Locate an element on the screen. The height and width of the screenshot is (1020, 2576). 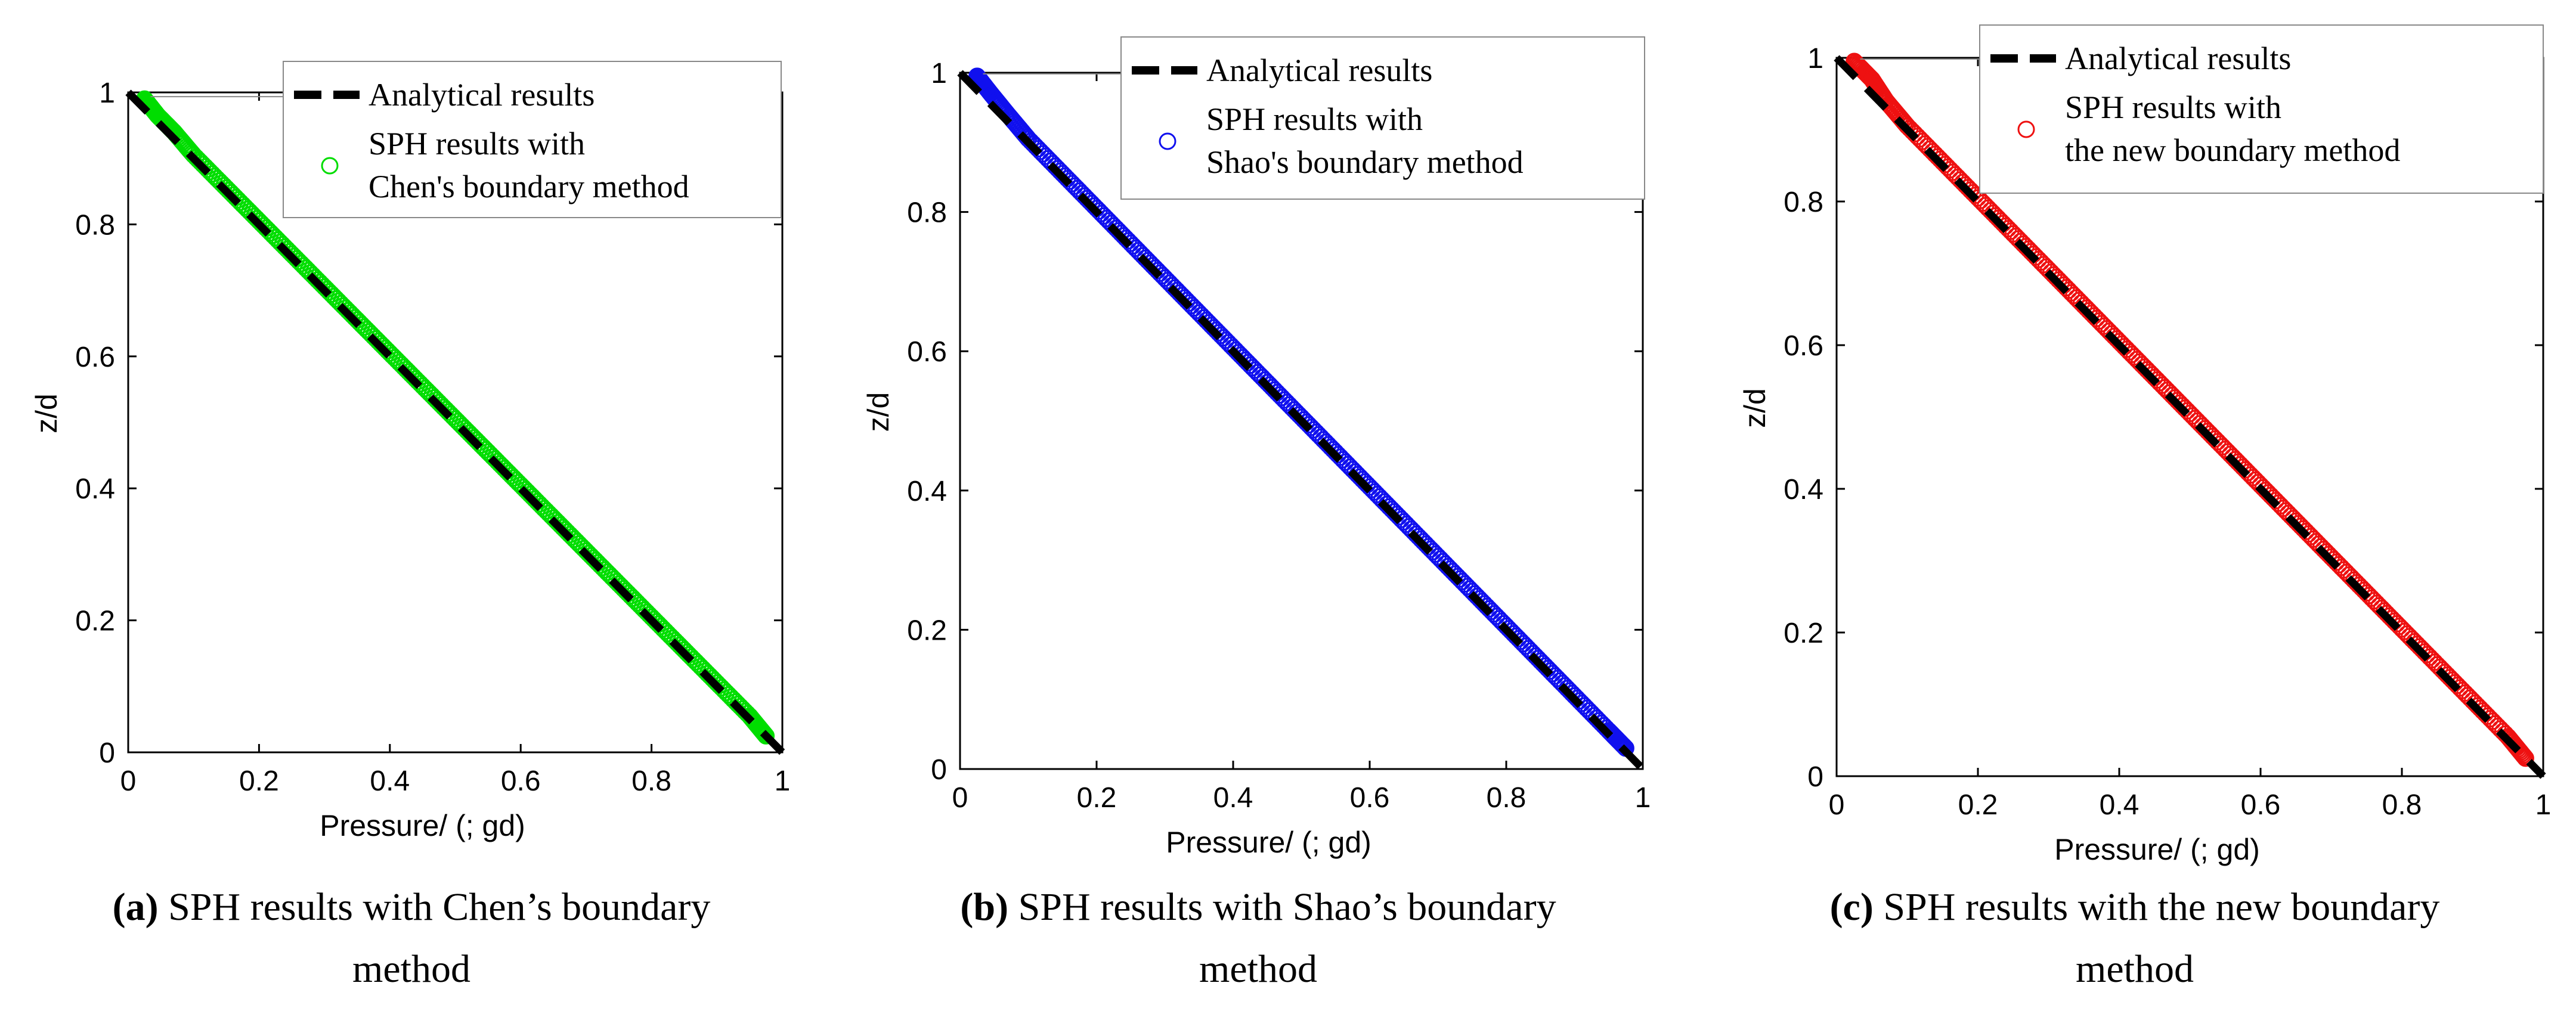
plot-a-xtick-label: 0 is located at coordinates (129, 781).